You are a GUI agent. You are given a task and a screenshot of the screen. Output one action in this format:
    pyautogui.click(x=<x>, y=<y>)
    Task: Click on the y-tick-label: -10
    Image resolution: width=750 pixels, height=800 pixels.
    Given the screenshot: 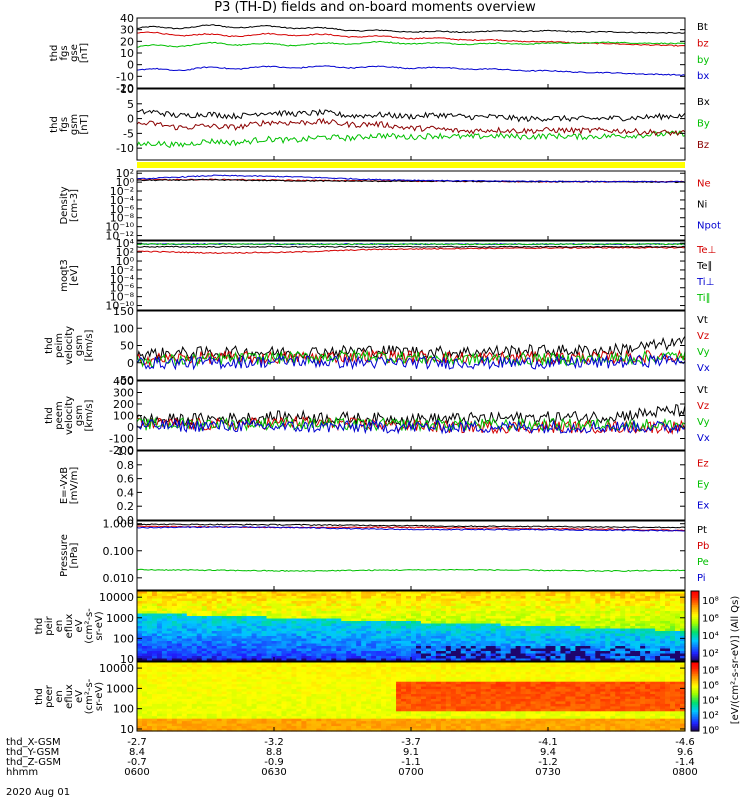 What is the action you would take?
    pyautogui.click(x=125, y=76)
    